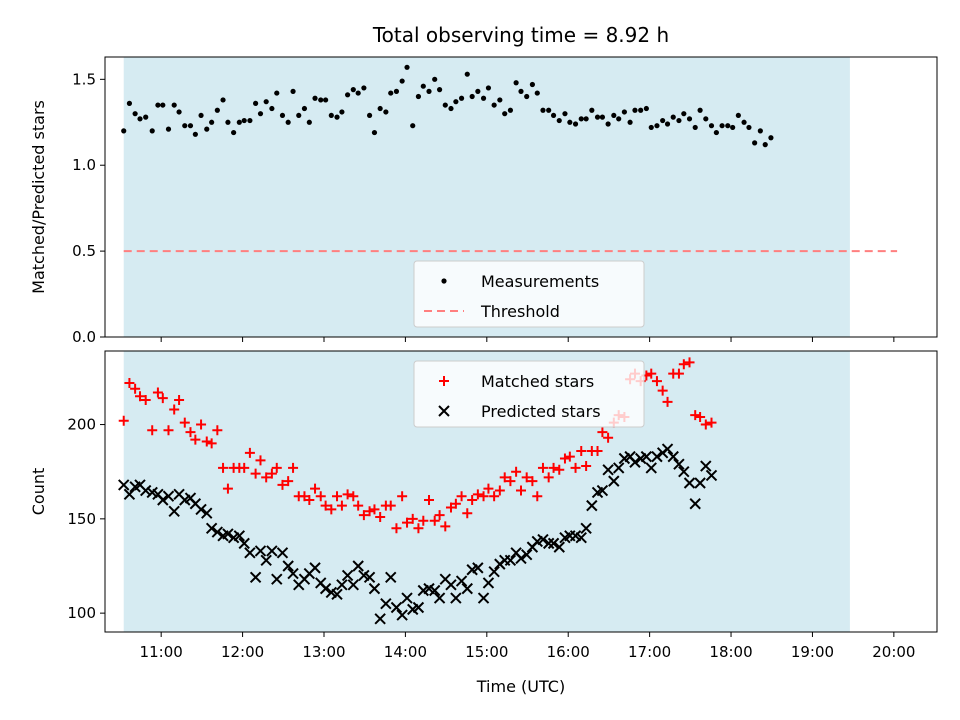  What do you see at coordinates (84, 165) in the screenshot?
I see `y-tick-label: 1.0` at bounding box center [84, 165].